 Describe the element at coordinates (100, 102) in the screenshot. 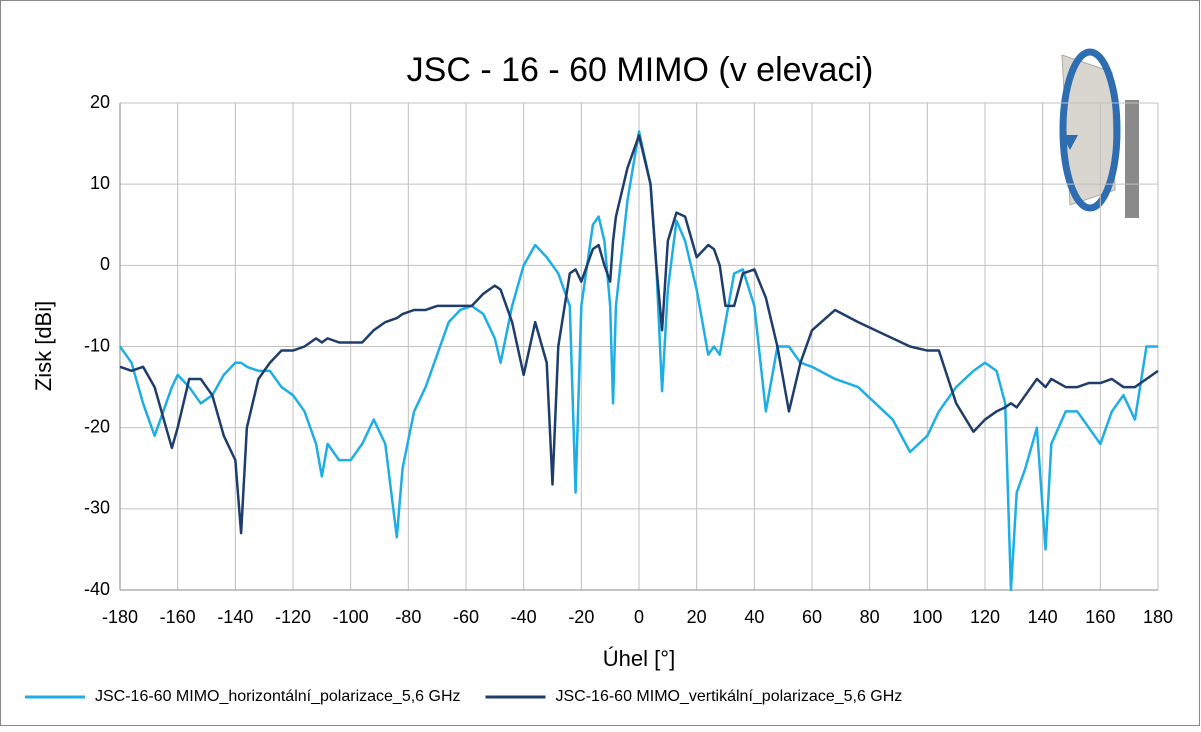

I see `y-tick-label: 20` at that location.